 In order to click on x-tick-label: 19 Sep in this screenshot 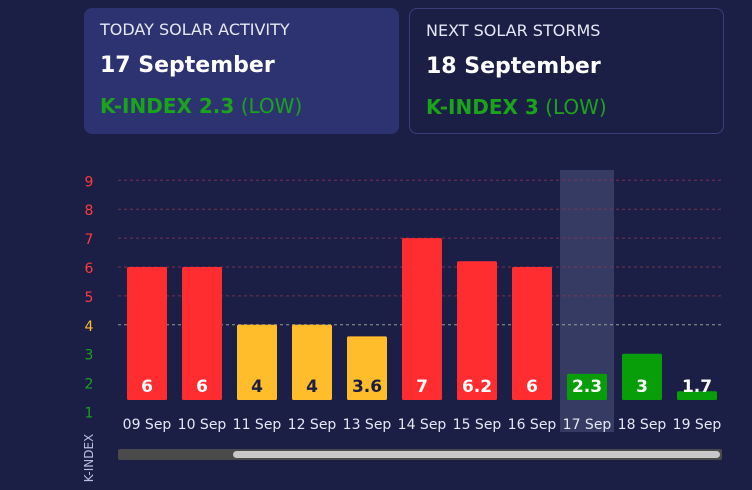, I will do `click(697, 425)`.